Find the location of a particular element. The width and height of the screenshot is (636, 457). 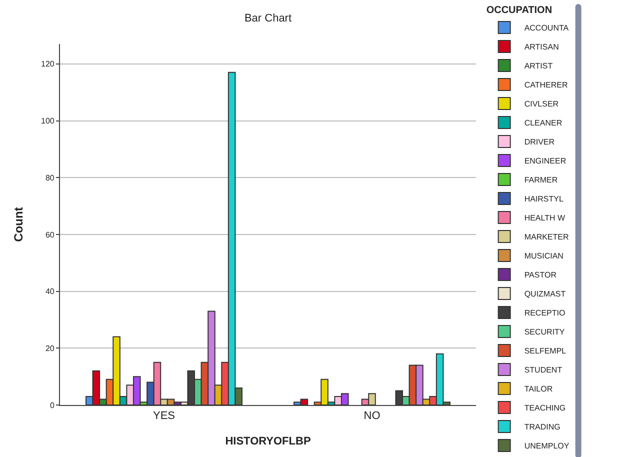

legend-label: SELFEMPL is located at coordinates (545, 351).